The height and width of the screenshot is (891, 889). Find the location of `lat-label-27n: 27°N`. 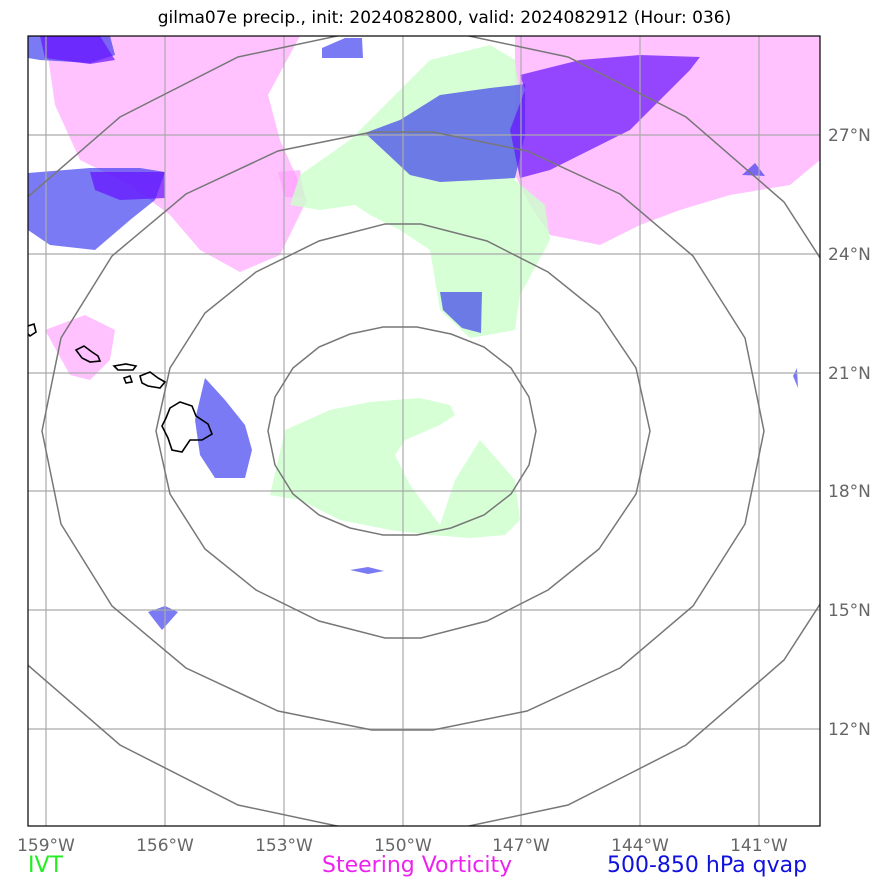

lat-label-27n: 27°N is located at coordinates (849, 136).